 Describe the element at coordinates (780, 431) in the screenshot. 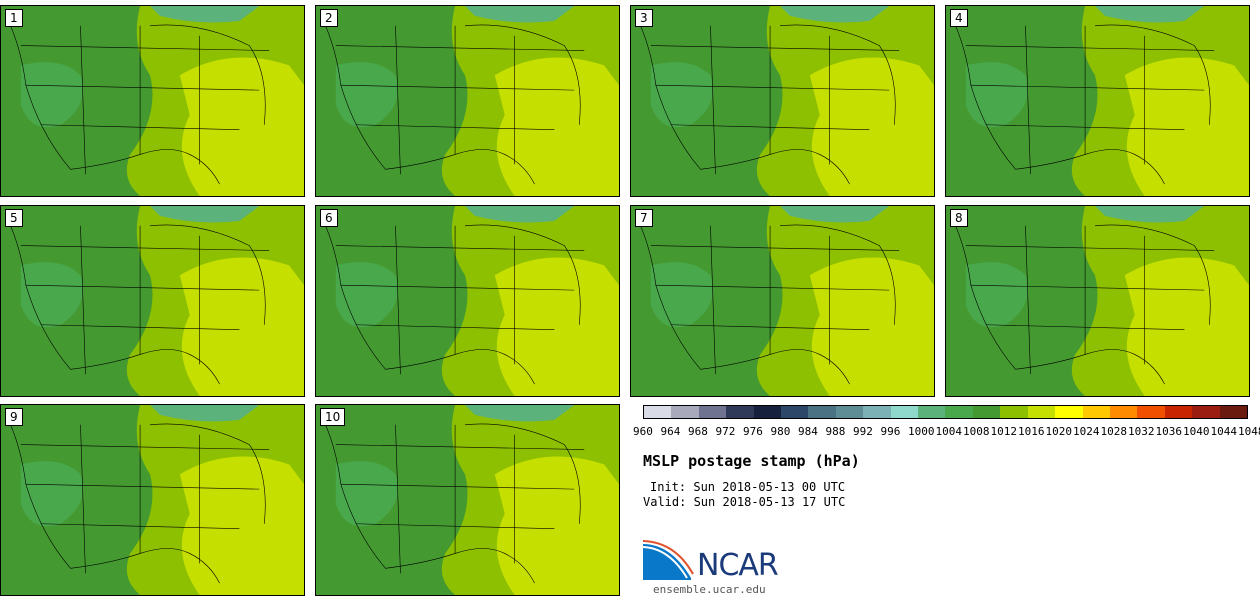

I see `colorbar-tick-label: 980` at that location.